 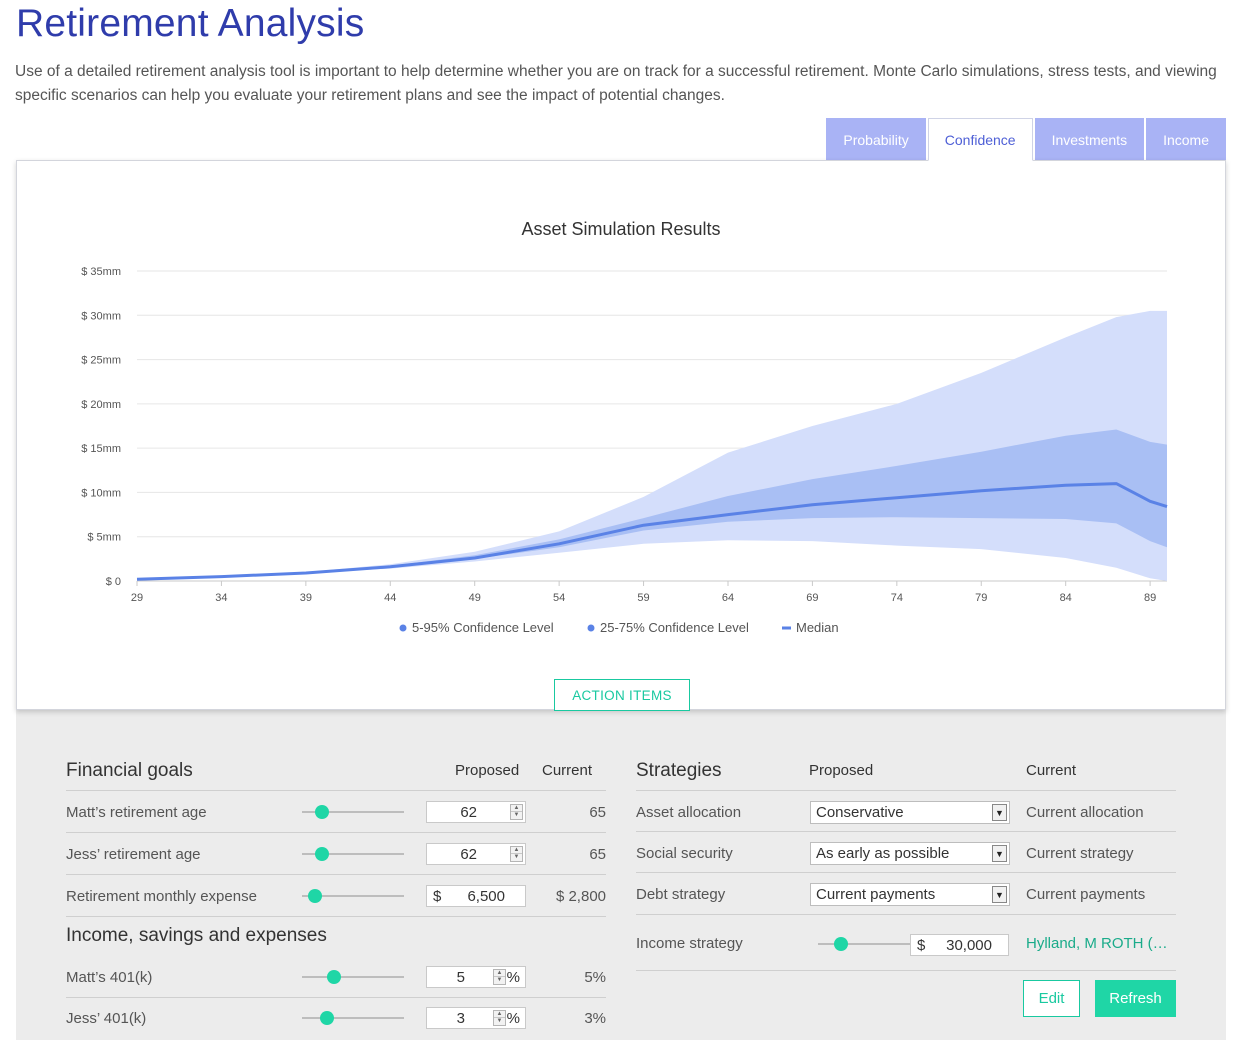 What do you see at coordinates (221, 598) in the screenshot?
I see `x-tick-label: 34` at bounding box center [221, 598].